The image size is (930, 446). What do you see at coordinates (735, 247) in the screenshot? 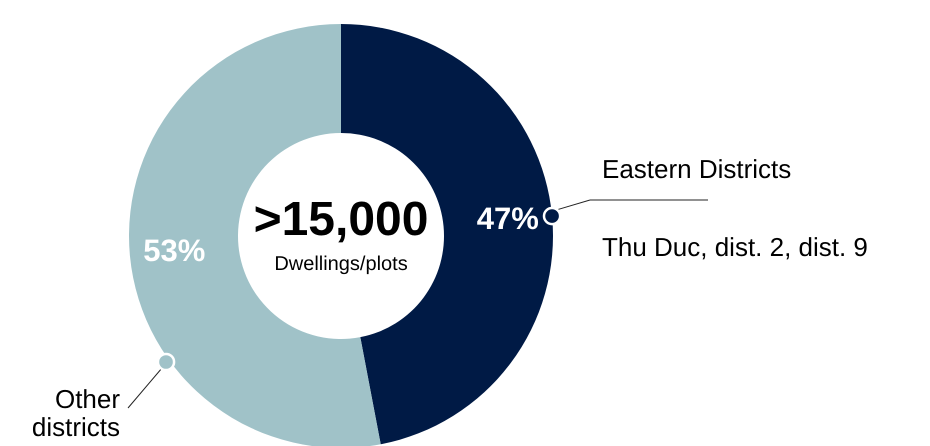
I see `text: Thu Duc, dist. 2, dist. 9` at bounding box center [735, 247].